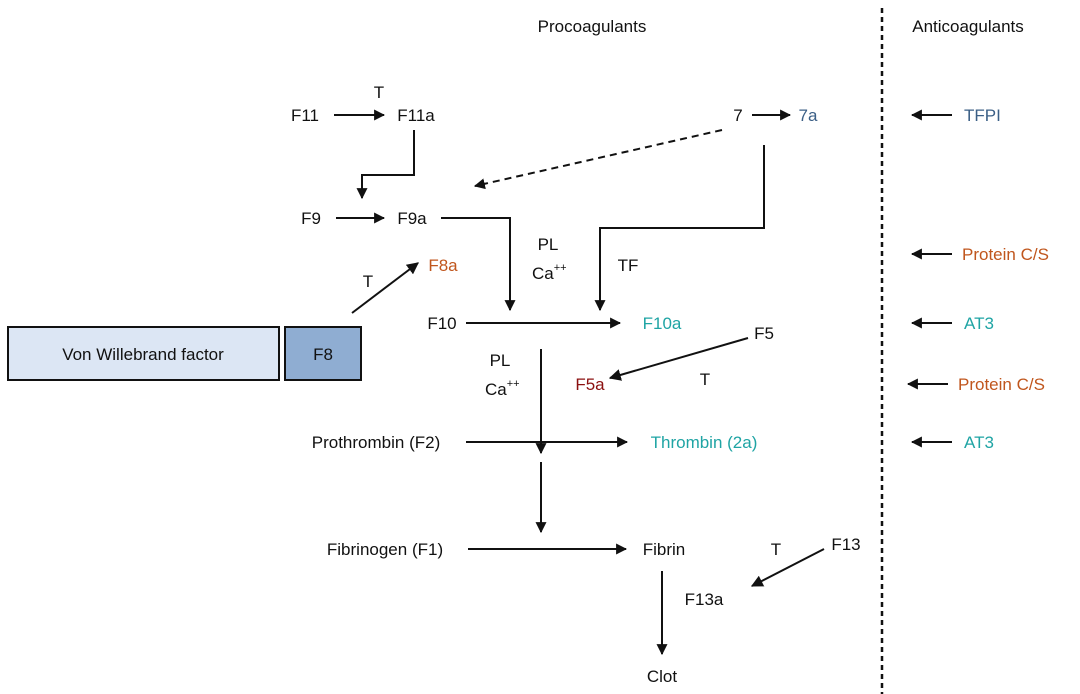 This screenshot has height=694, width=1080. Describe the element at coordinates (478, 264) in the screenshot. I see `arrow-f9a-to-f10a` at that location.